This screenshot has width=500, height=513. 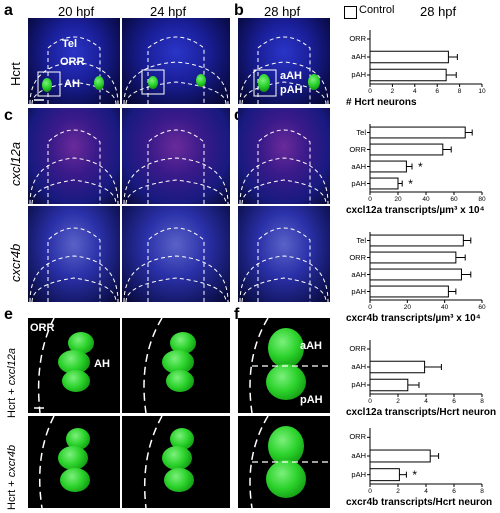 What do you see at coordinates (482, 91) in the screenshot?
I see `x-tick-label: 10` at bounding box center [482, 91].